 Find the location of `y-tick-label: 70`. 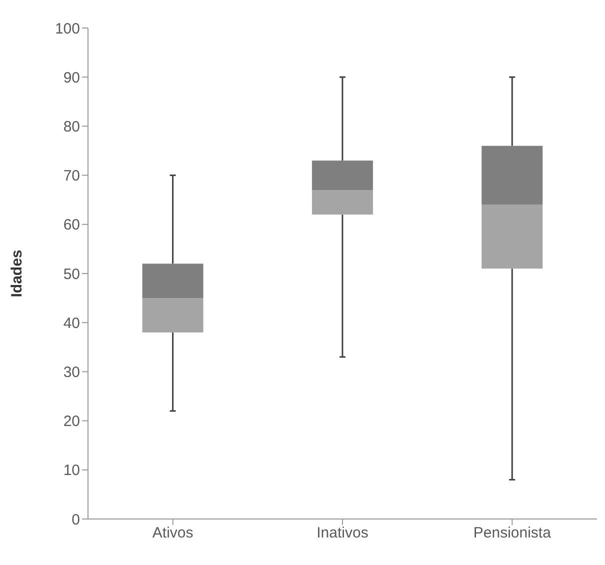

y-tick-label: 70 is located at coordinates (71, 176).